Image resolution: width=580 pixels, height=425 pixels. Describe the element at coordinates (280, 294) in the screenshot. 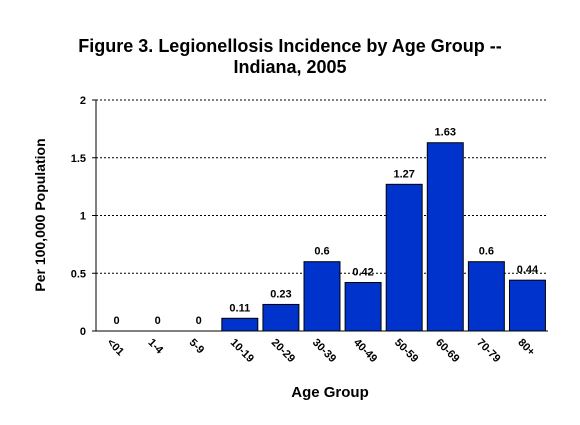

I see `data-label: 0.23` at that location.